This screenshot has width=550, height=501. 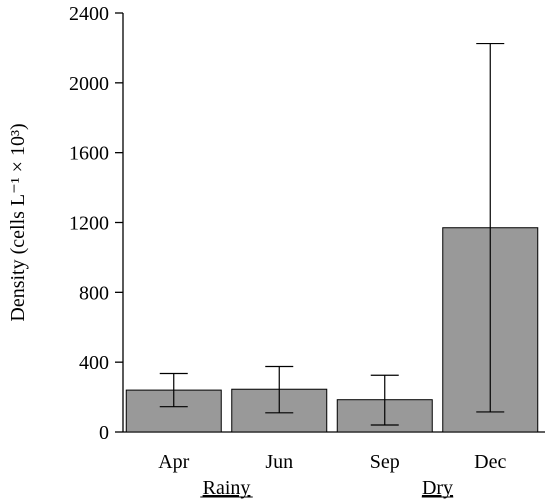 I want to click on group-label-rainy: Rainy, so click(x=227, y=488).